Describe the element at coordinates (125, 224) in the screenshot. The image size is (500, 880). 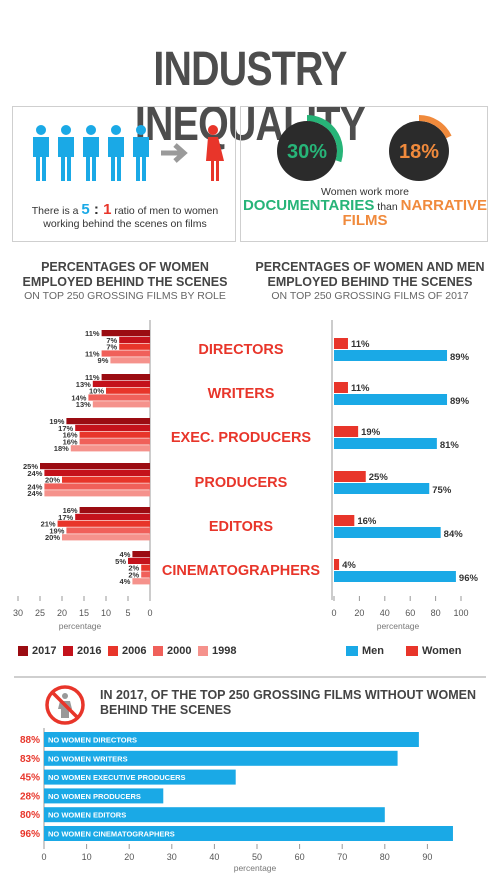
I see `ratio-text-line2: working behind the scenes on films` at that location.